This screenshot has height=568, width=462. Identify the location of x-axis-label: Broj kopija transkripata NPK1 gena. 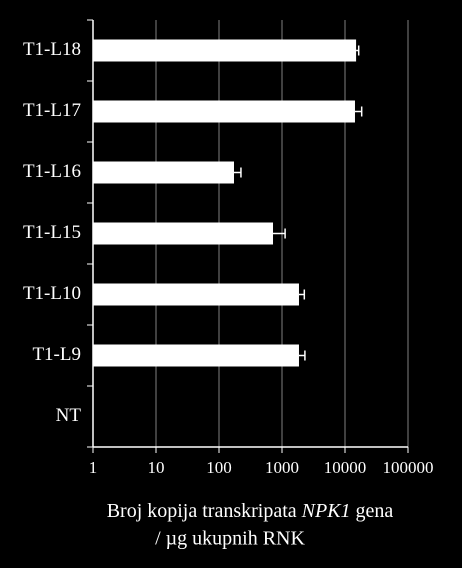
(250, 511).